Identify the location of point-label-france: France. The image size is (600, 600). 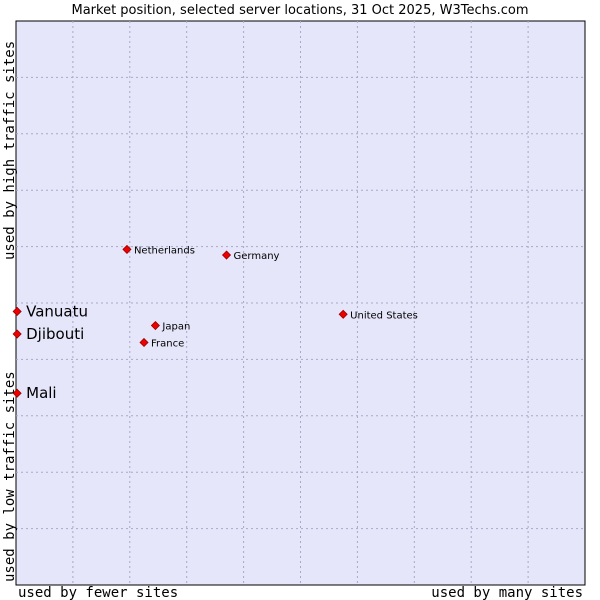
(167, 343).